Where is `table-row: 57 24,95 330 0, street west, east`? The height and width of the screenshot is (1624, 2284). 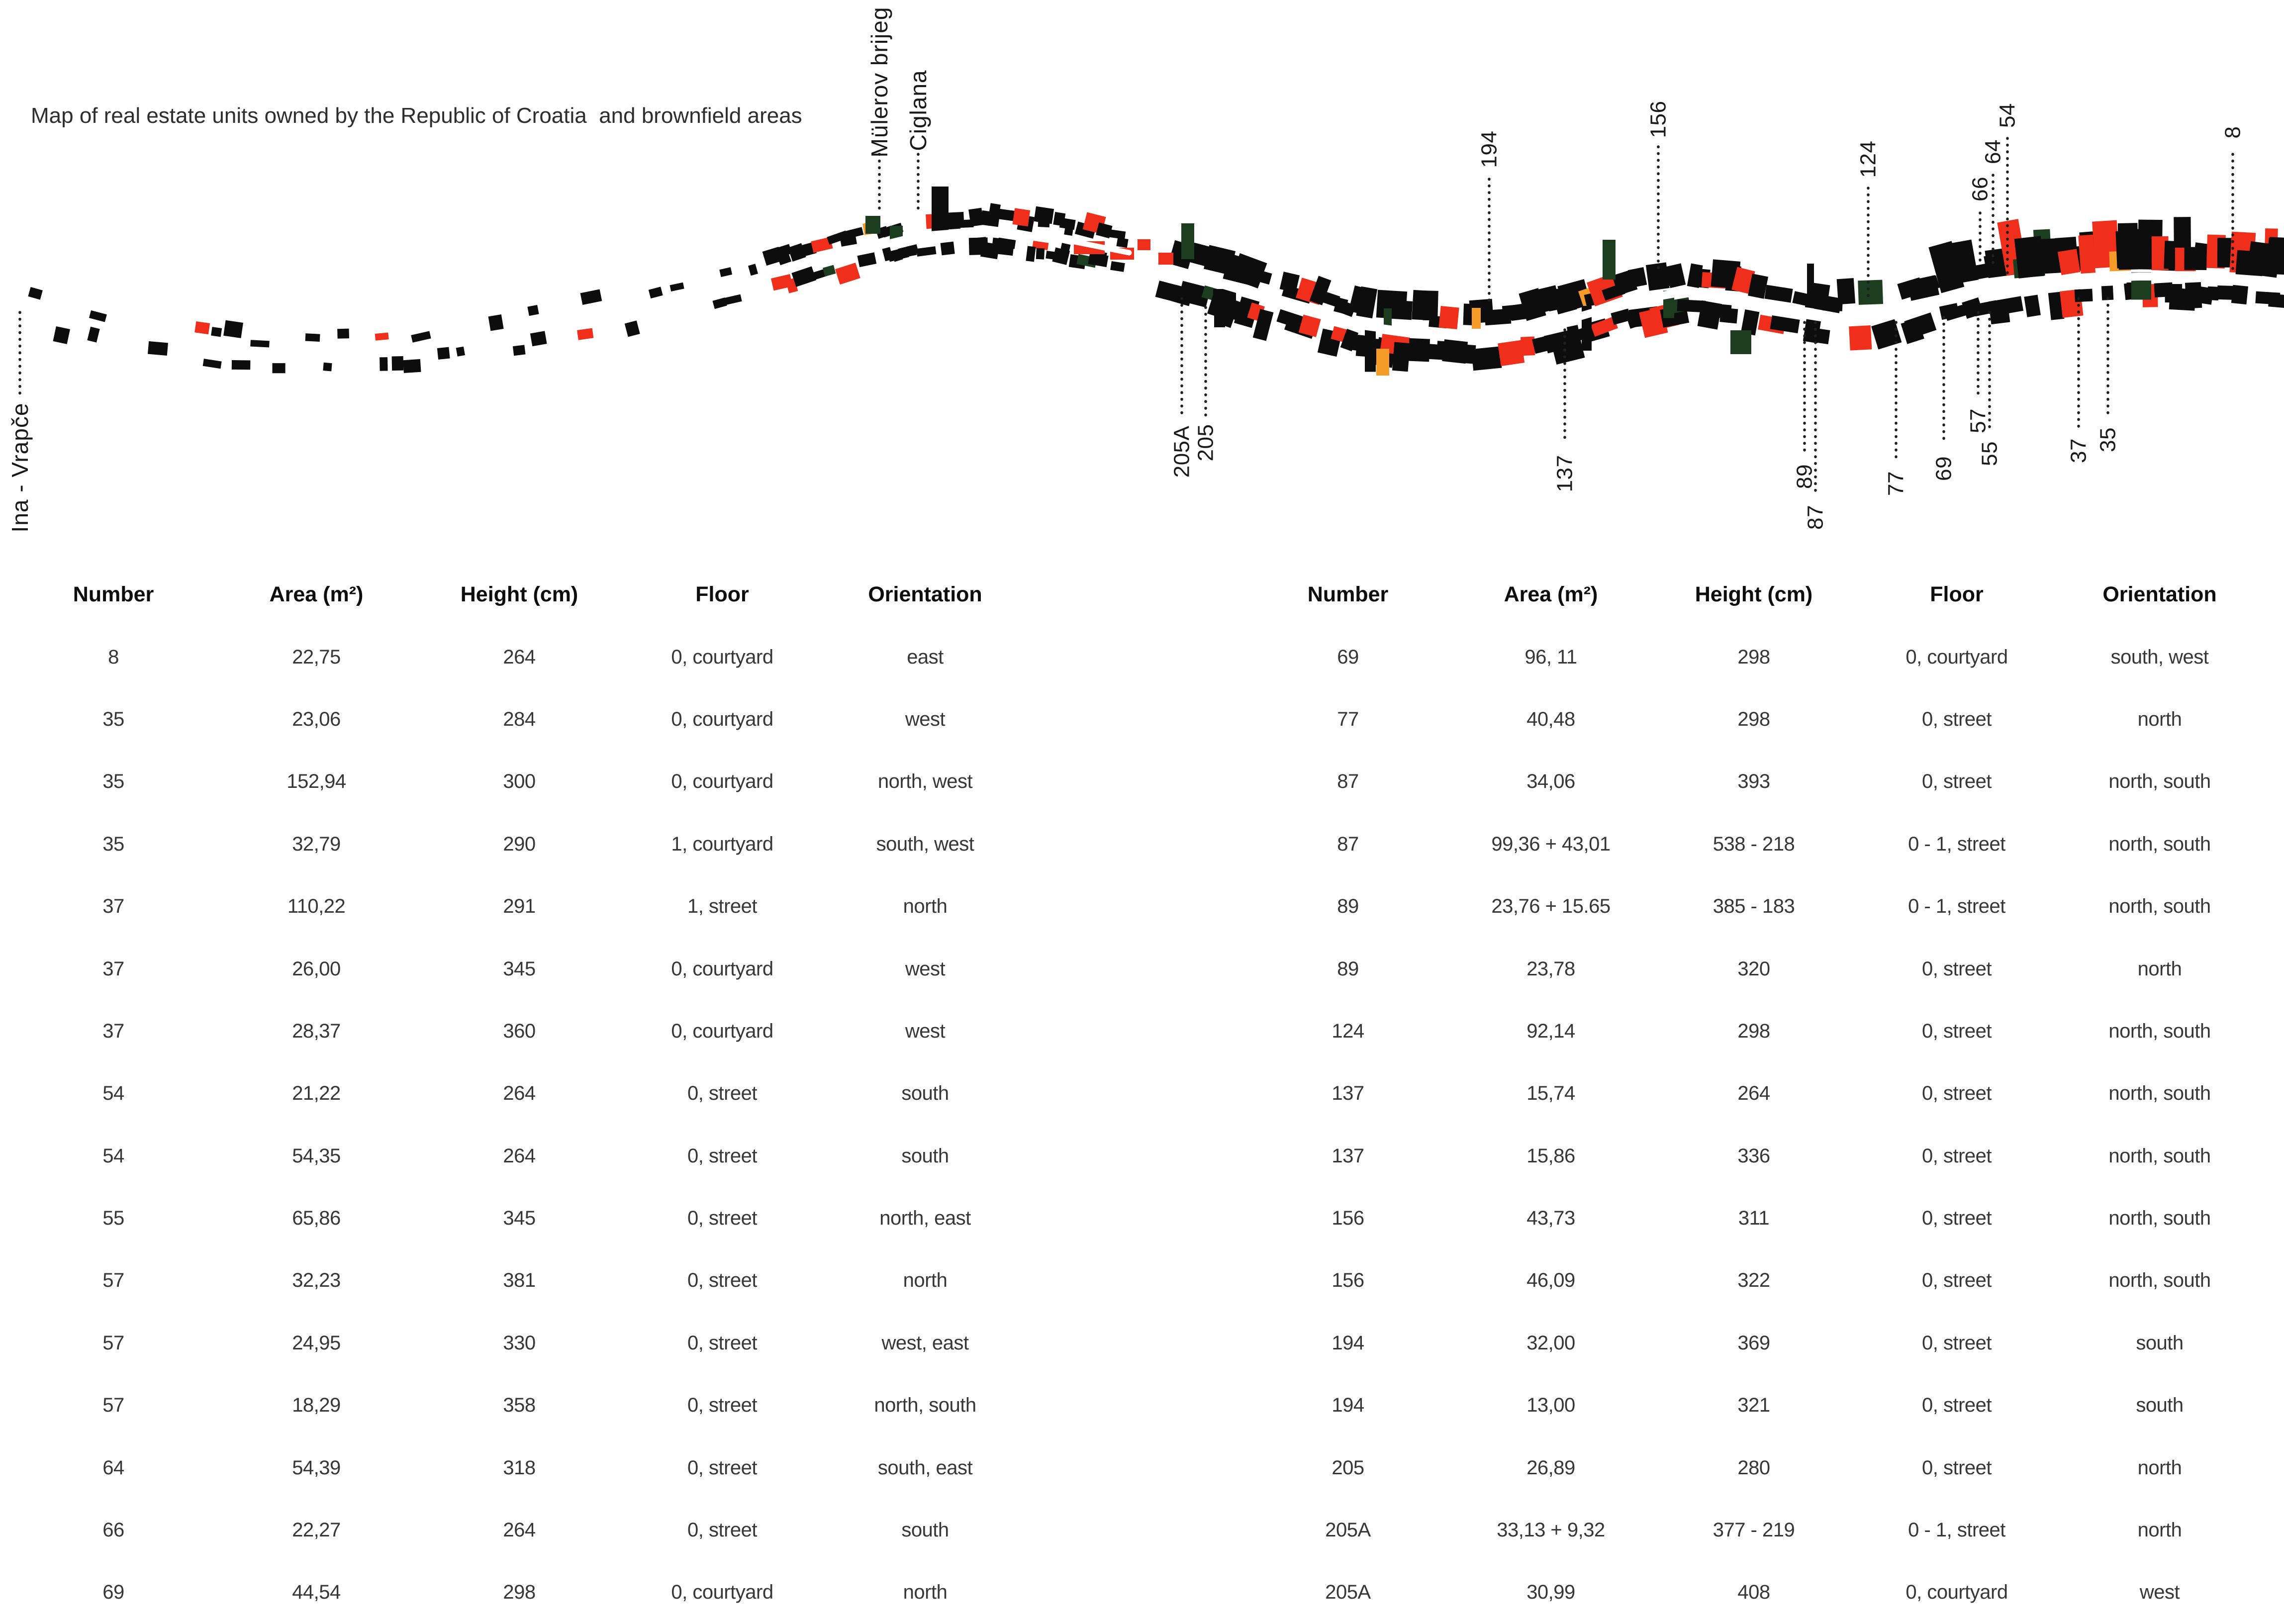 table-row: 57 24,95 330 0, street west, east is located at coordinates (519, 1343).